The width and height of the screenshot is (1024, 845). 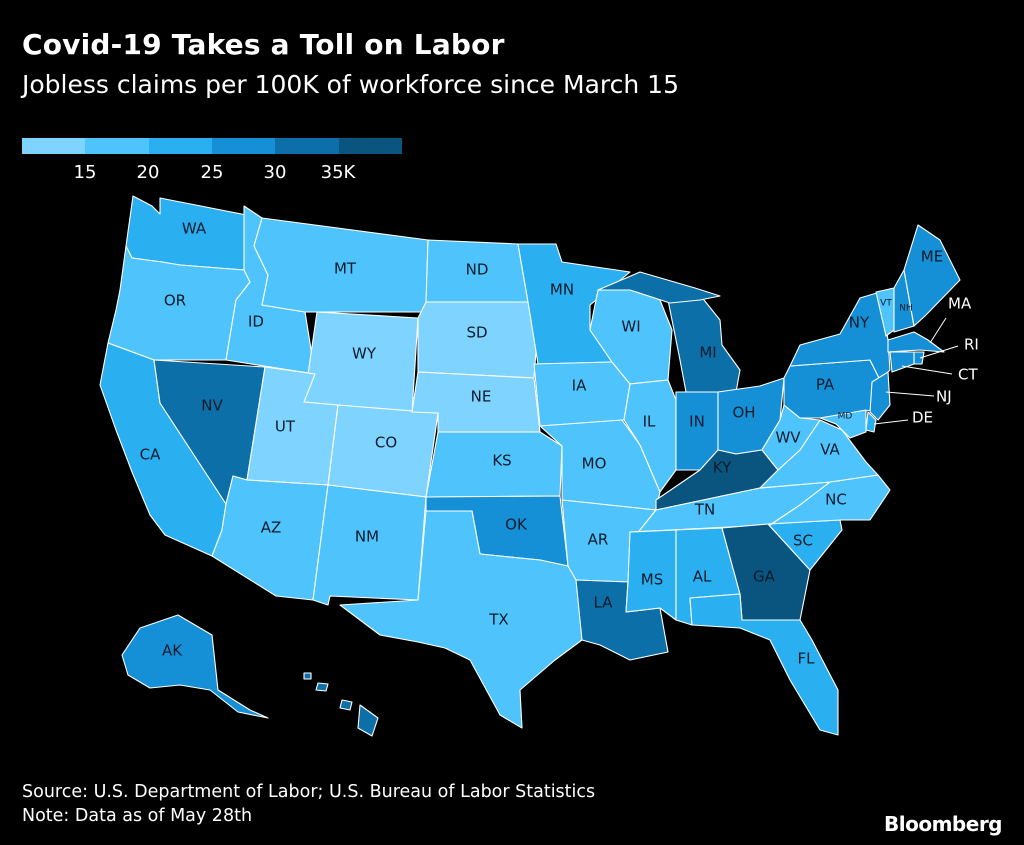 I want to click on legend-tick-25: 25, so click(x=212, y=172).